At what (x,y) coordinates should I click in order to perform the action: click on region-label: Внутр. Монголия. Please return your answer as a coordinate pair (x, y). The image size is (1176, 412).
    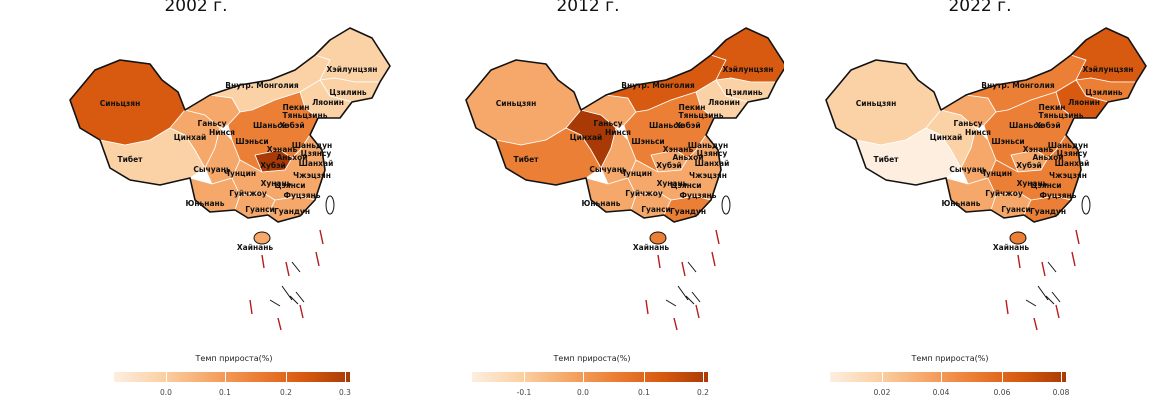
    Looking at the image, I should click on (1018, 85).